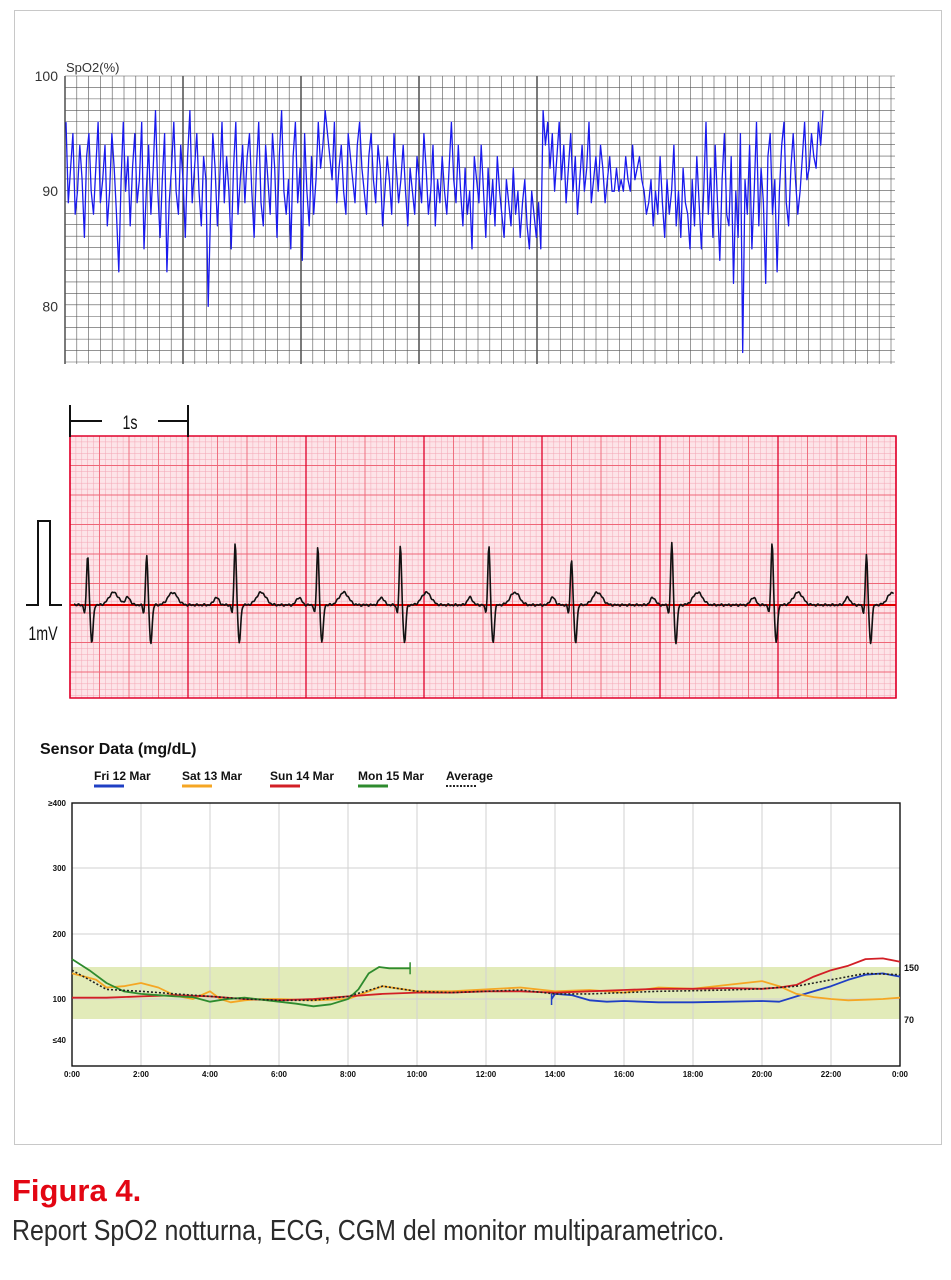 The height and width of the screenshot is (1280, 951). I want to click on cgm-y-tick-label: 300, so click(60, 868).